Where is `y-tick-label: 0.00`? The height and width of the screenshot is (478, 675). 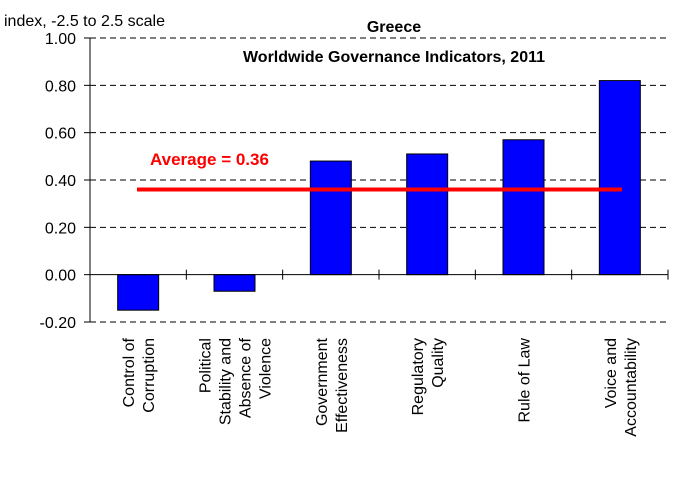 y-tick-label: 0.00 is located at coordinates (60, 276).